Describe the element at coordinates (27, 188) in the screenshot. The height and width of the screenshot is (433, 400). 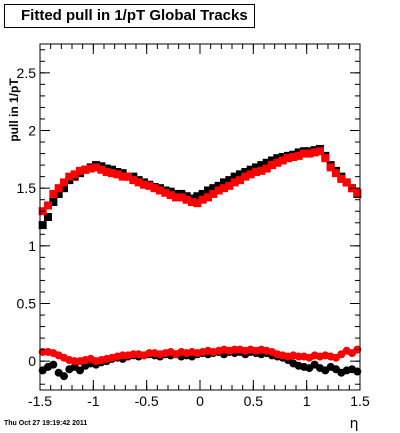
I see `y-tick-label: 1.5` at that location.